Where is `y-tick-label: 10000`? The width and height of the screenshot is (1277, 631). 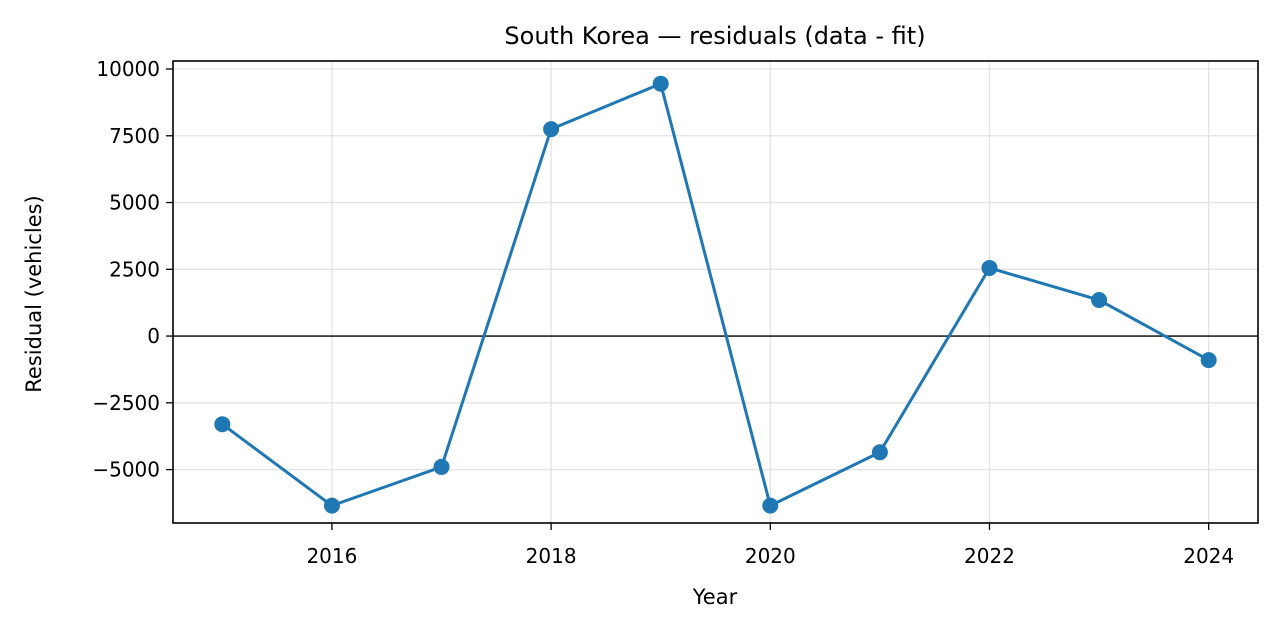 y-tick-label: 10000 is located at coordinates (128, 69).